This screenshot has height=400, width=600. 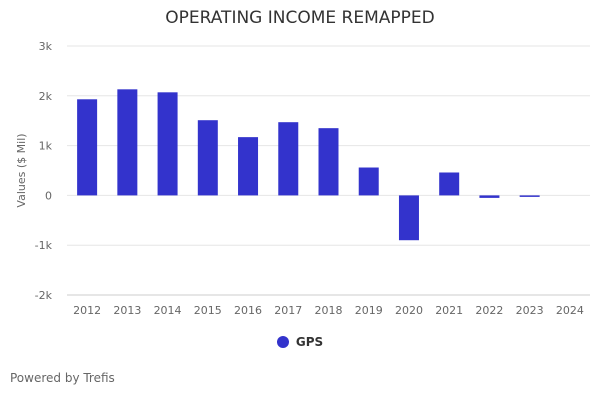 What do you see at coordinates (168, 310) in the screenshot?
I see `x-tick-label: 2014` at bounding box center [168, 310].